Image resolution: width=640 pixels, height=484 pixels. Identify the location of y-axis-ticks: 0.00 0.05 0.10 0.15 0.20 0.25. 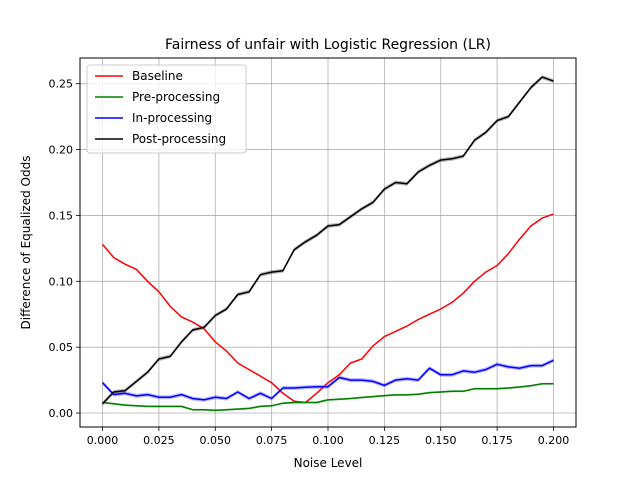
(64, 249).